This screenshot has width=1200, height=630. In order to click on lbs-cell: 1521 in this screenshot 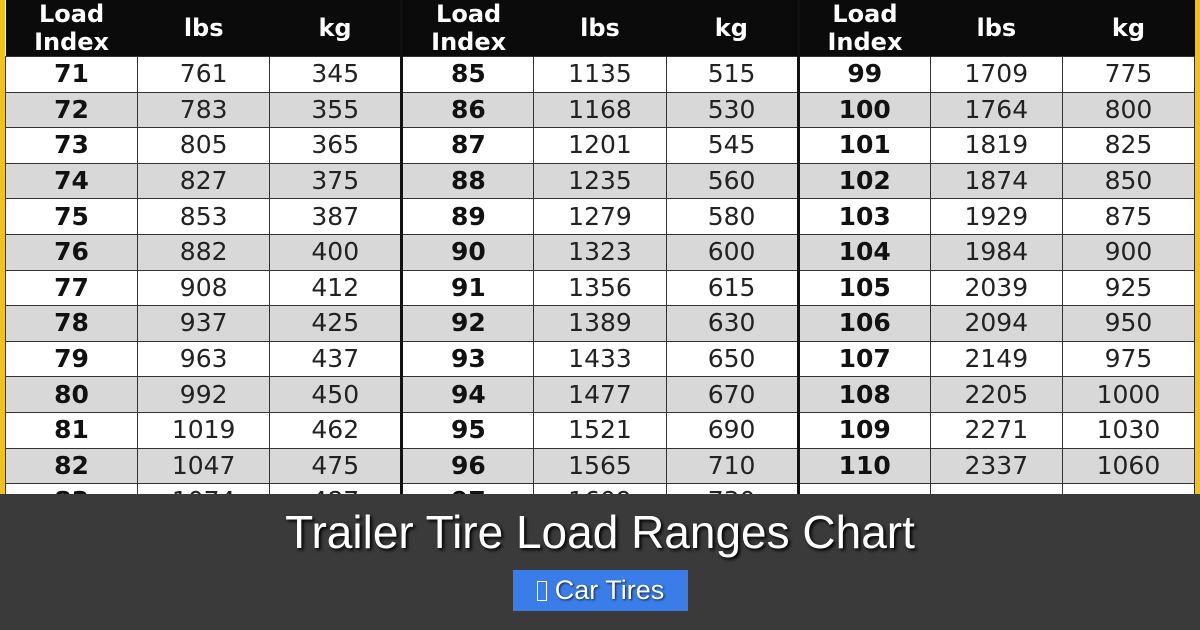, I will do `click(600, 430)`.